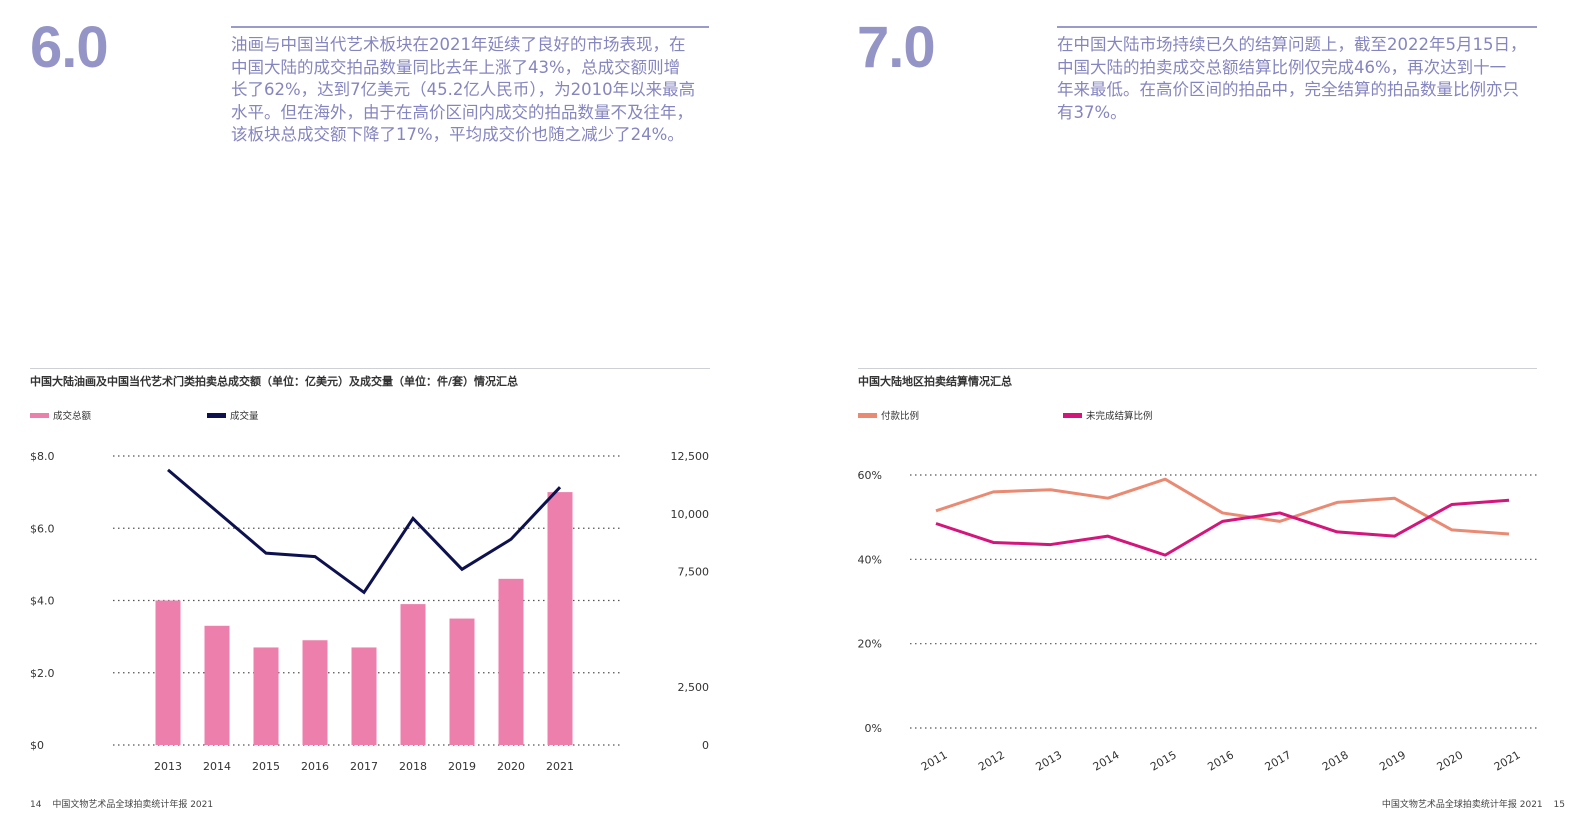 The image size is (1587, 831). What do you see at coordinates (69, 47) in the screenshot?
I see `section-number-left: 6.0` at bounding box center [69, 47].